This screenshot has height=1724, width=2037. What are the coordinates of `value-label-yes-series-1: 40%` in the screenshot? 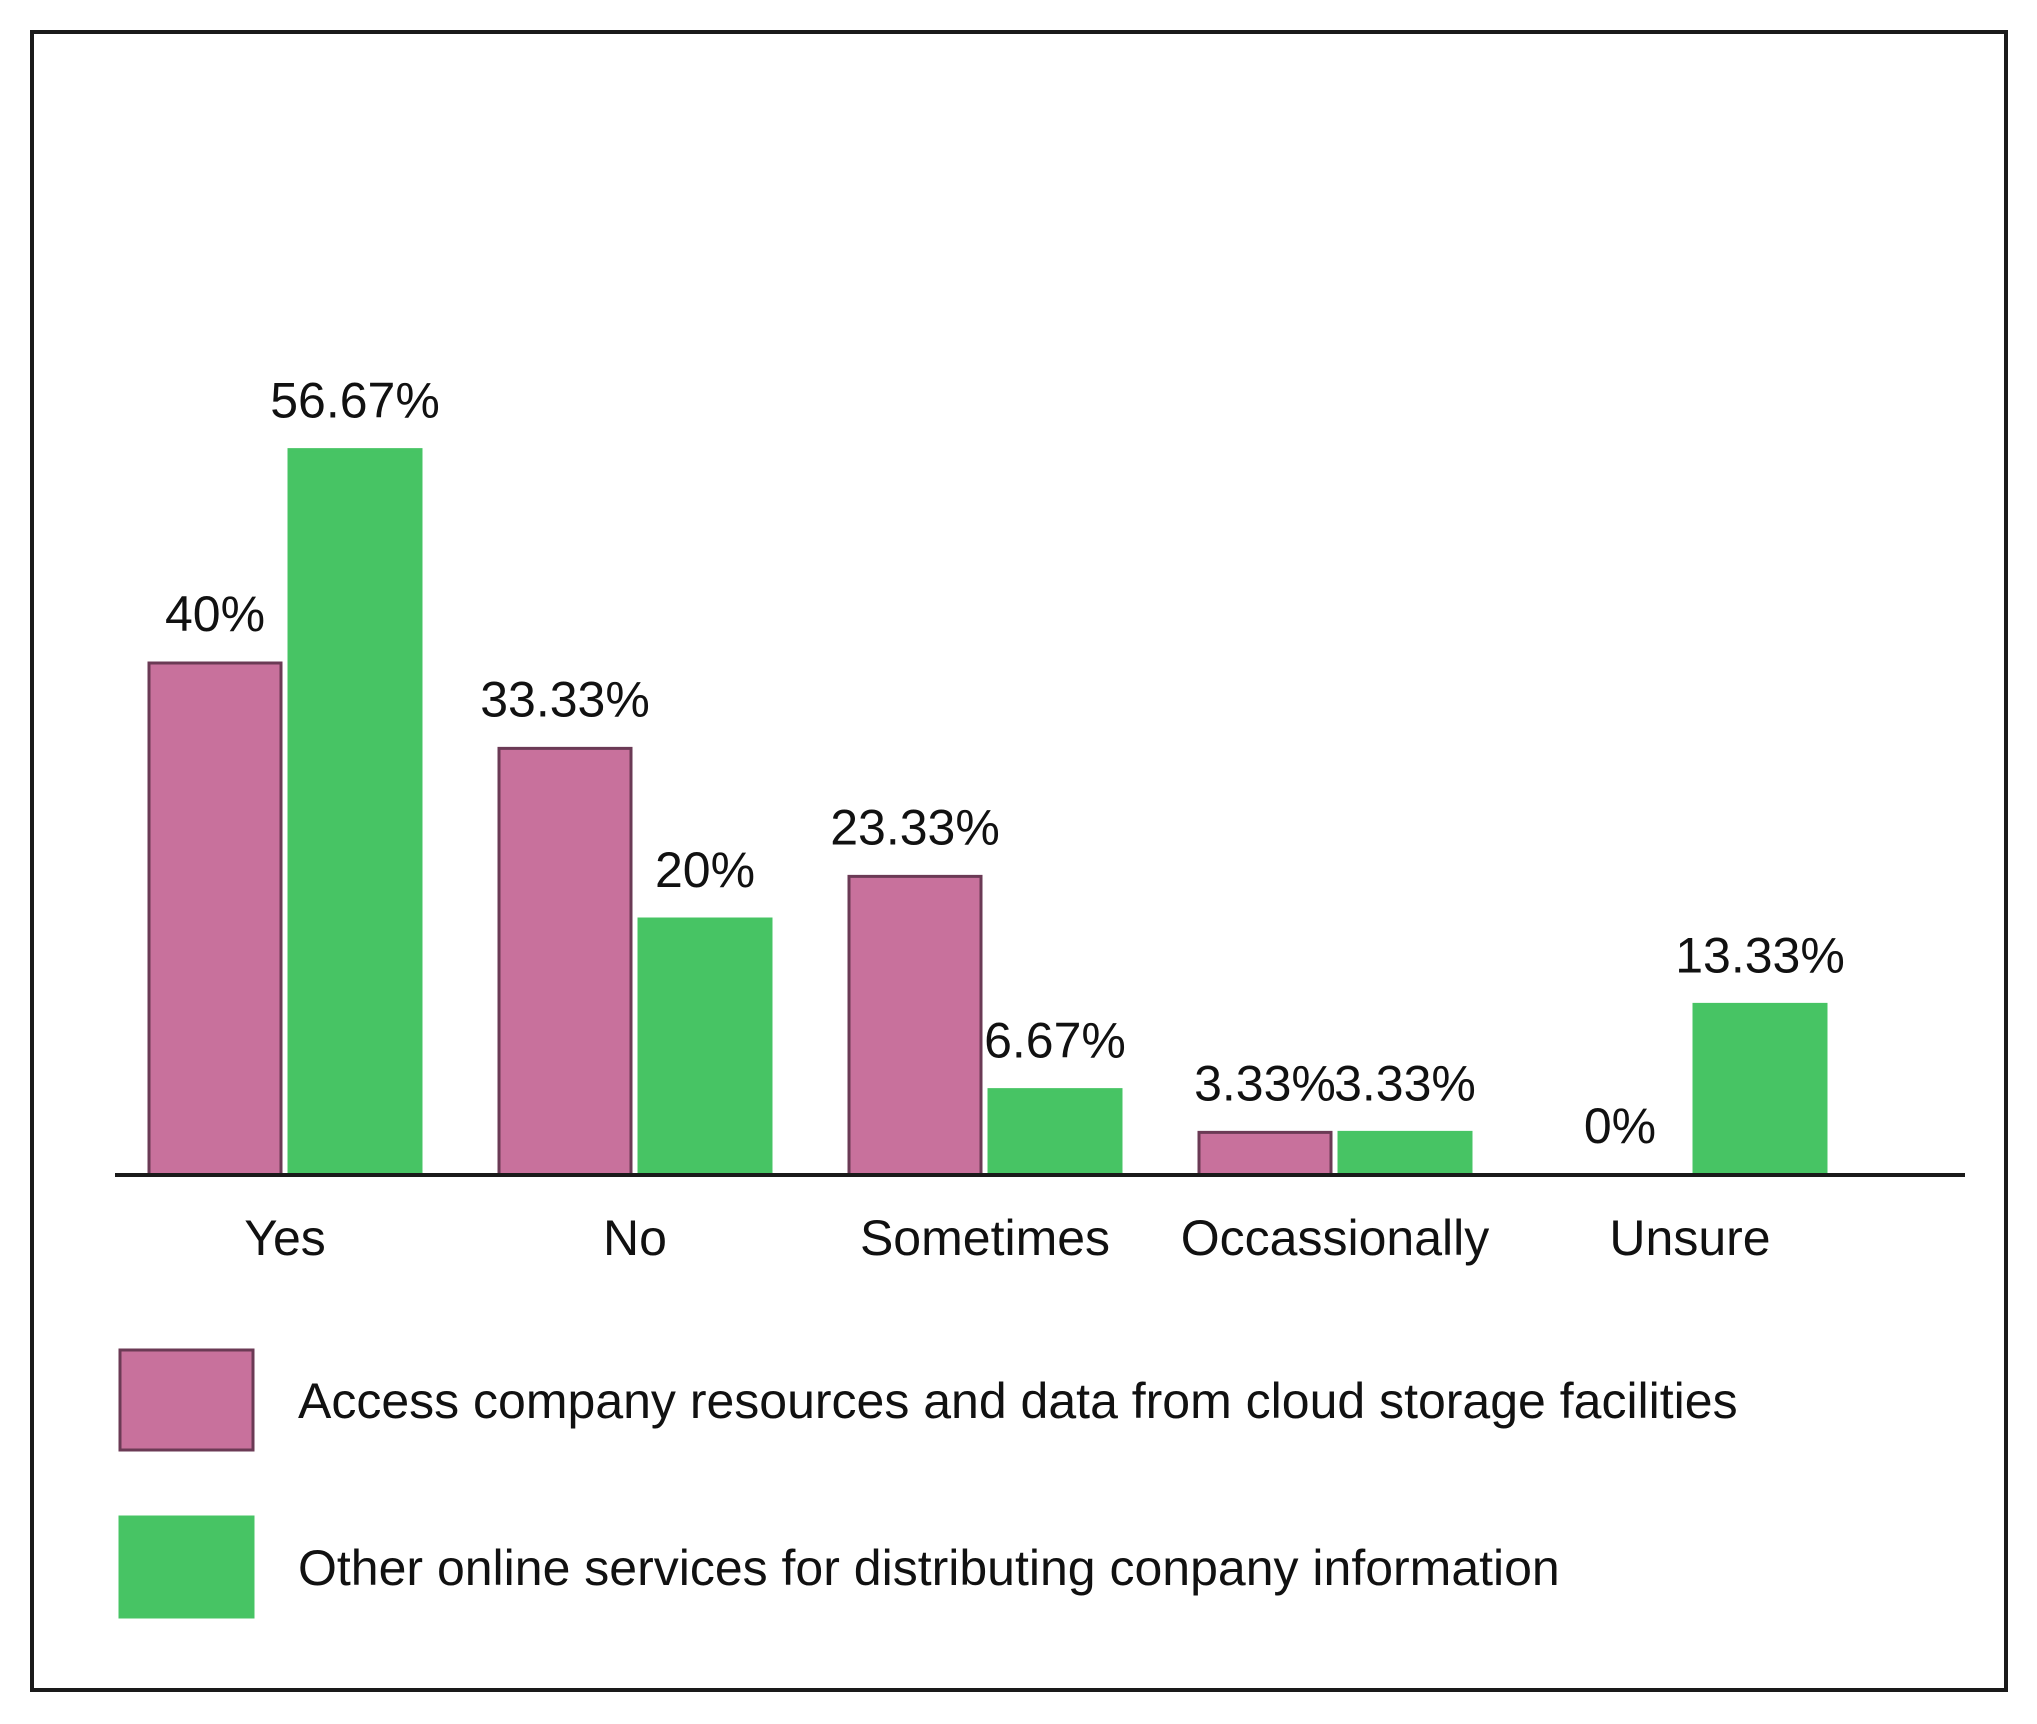 It's located at (215, 614).